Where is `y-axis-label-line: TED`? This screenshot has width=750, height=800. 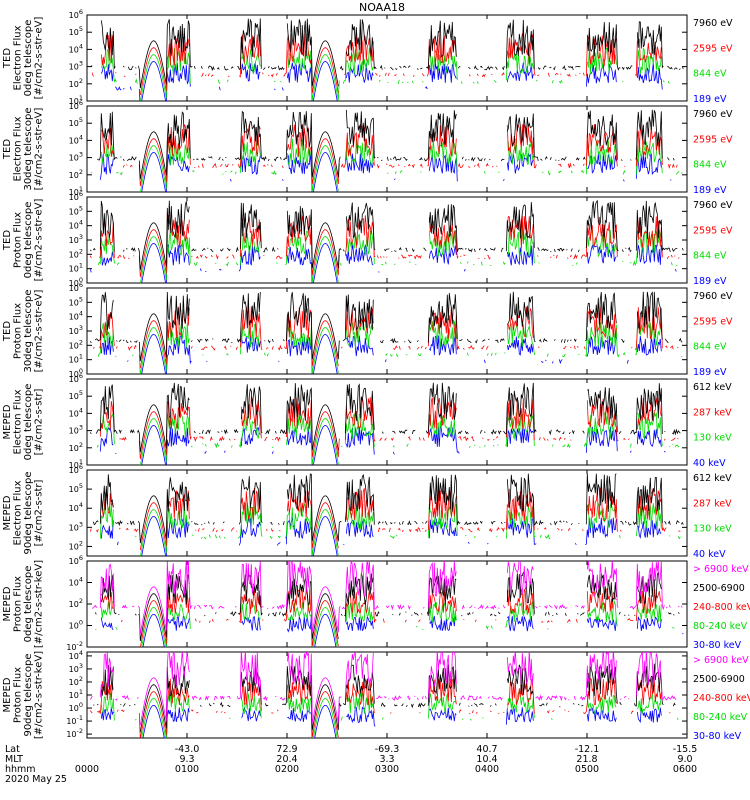
y-axis-label-line: TED is located at coordinates (7, 240).